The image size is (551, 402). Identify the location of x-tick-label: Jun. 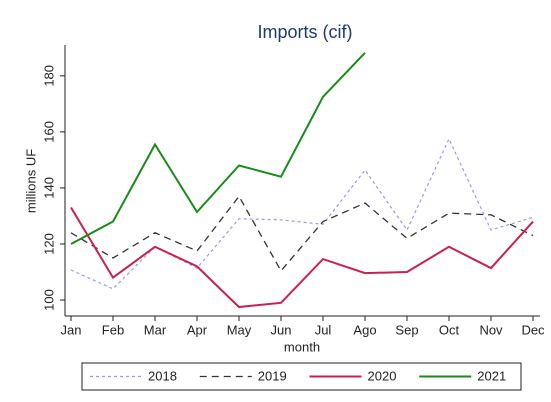
(281, 329).